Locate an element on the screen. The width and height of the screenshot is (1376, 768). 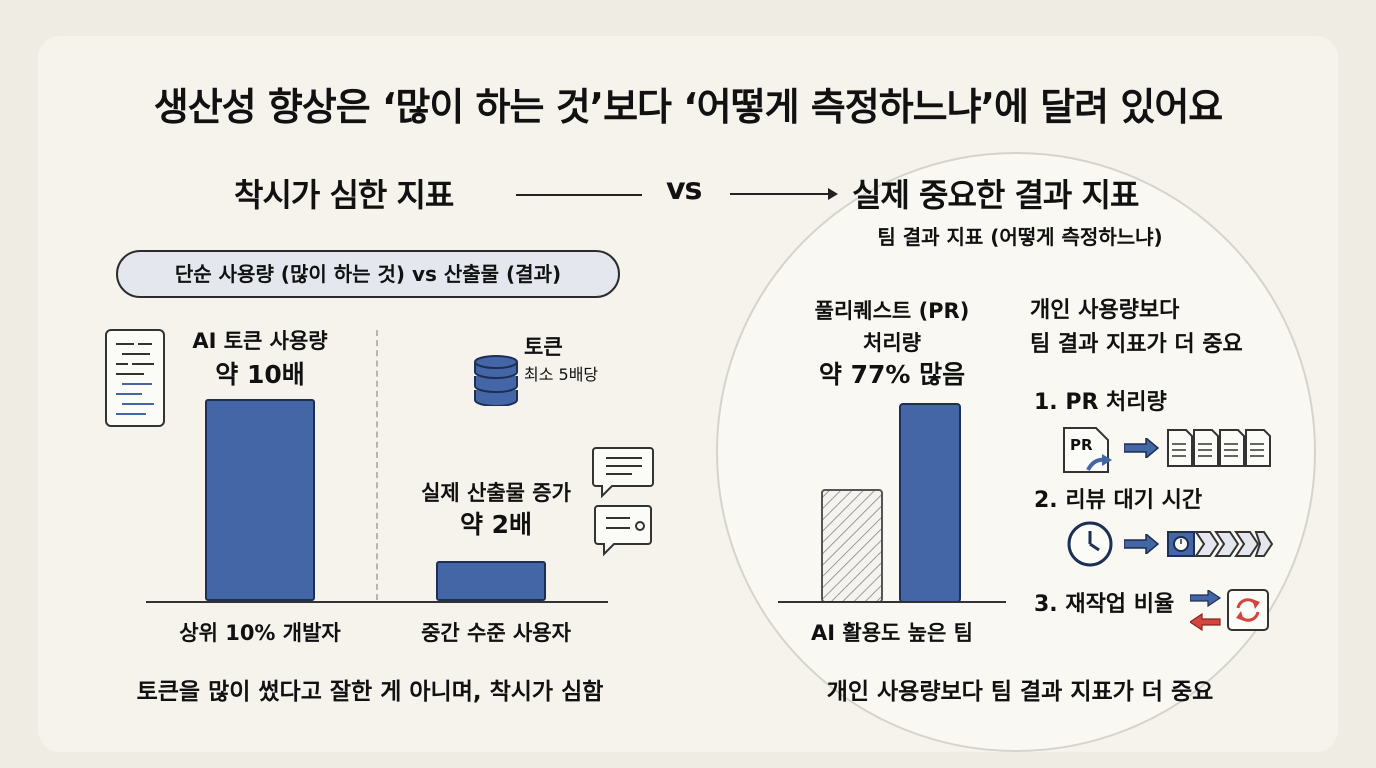
chart-baseline is located at coordinates (377, 602).